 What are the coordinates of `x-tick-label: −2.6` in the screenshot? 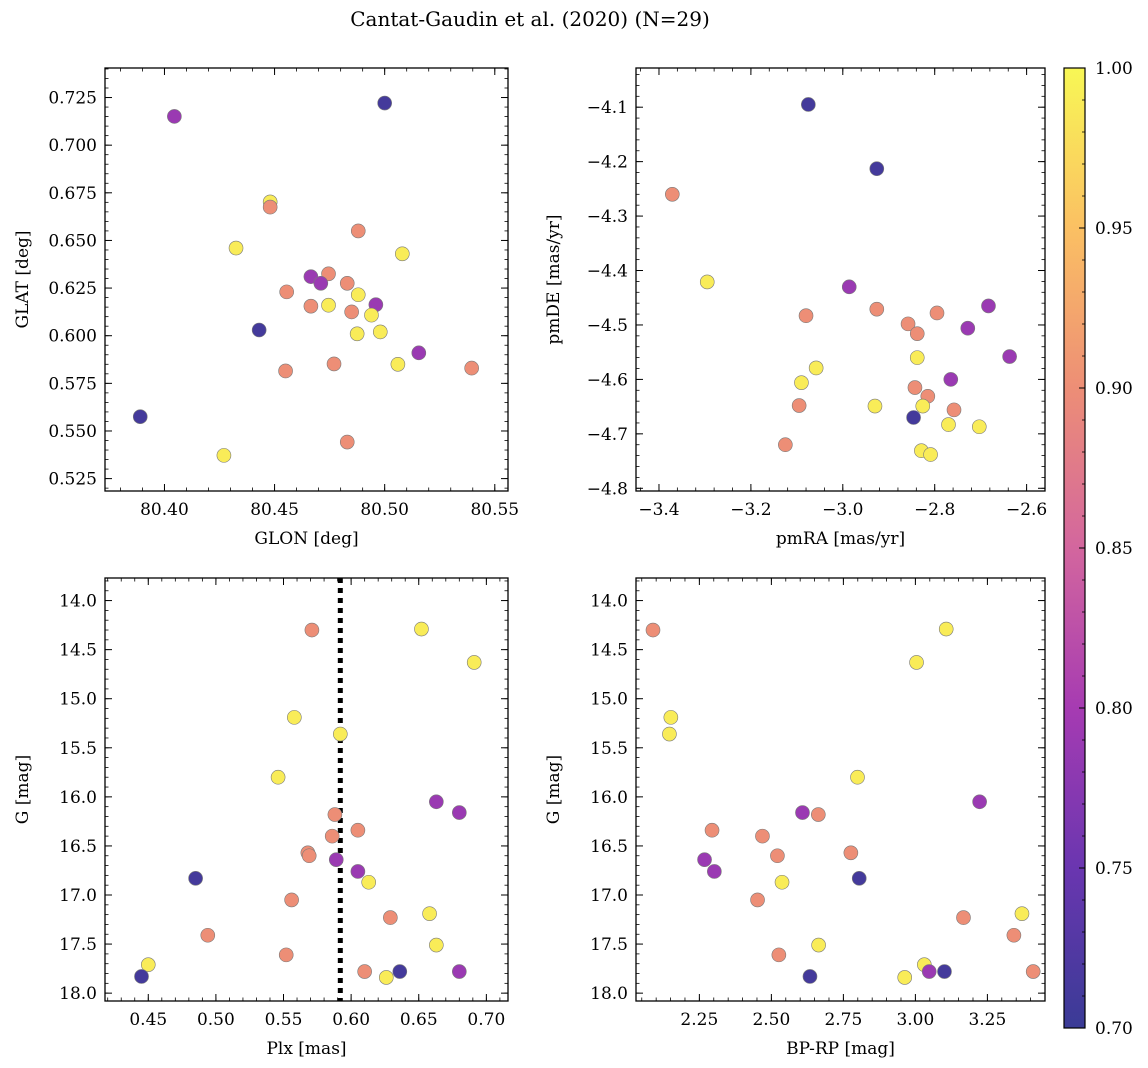 It's located at (1026, 510).